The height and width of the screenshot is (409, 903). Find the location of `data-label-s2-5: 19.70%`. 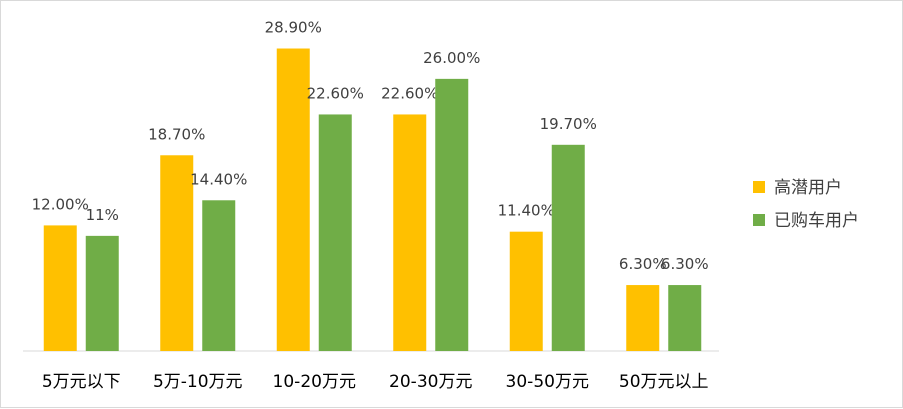

data-label-s2-5: 19.70% is located at coordinates (568, 124).